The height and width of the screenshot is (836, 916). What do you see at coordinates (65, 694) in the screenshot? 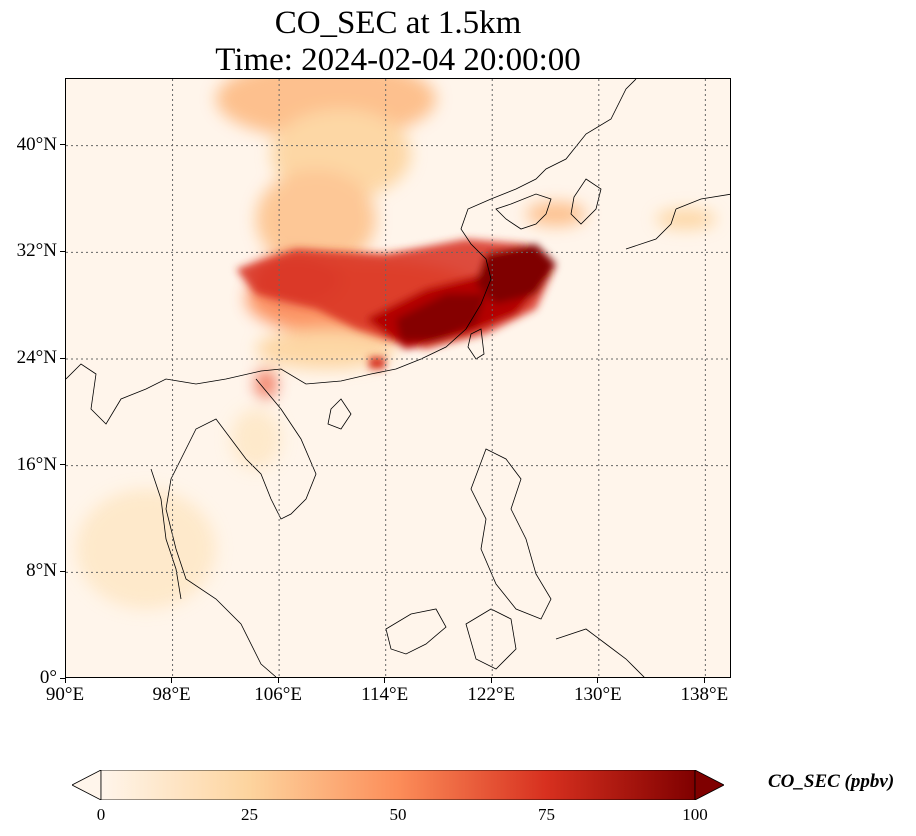
I see `x-tick-label: 90°E` at bounding box center [65, 694].